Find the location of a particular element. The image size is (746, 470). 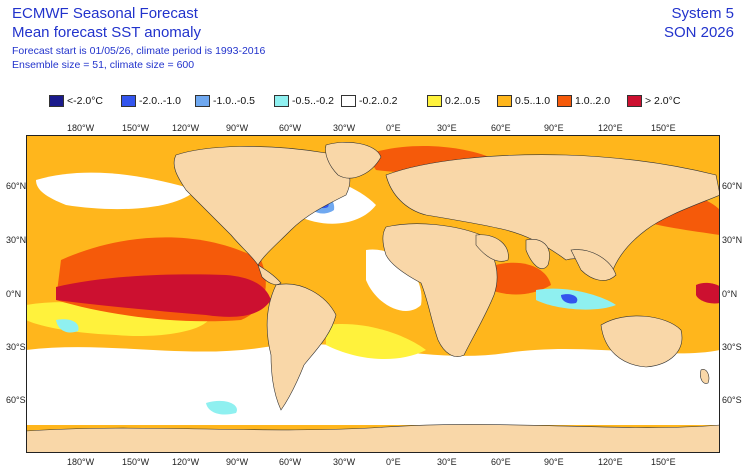

legend-label: -2.0..-1.0 is located at coordinates (160, 101).